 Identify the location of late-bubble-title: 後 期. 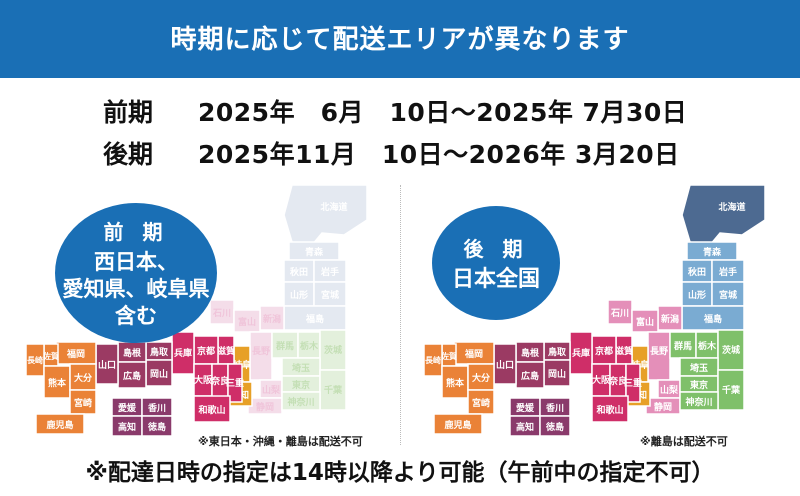
(496, 249).